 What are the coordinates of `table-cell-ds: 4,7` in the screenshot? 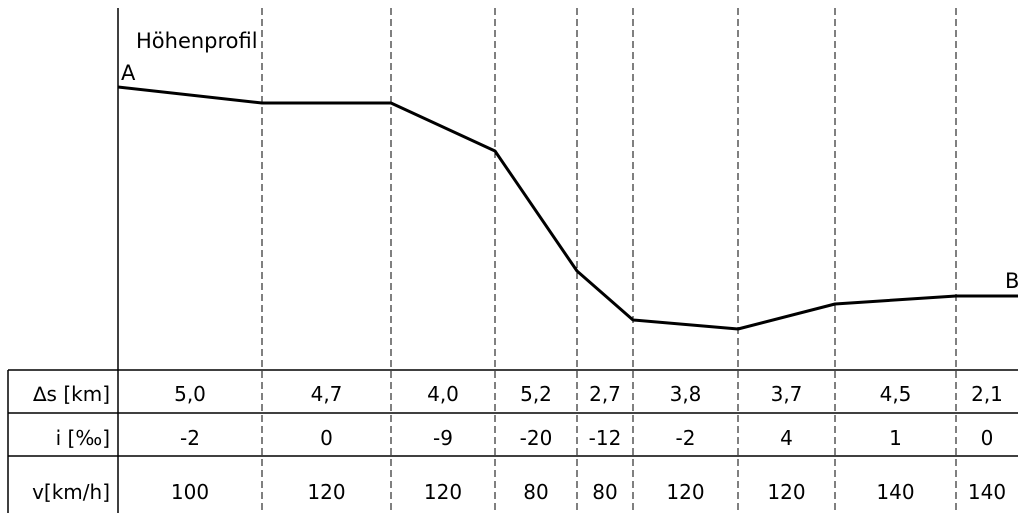 It's located at (327, 394).